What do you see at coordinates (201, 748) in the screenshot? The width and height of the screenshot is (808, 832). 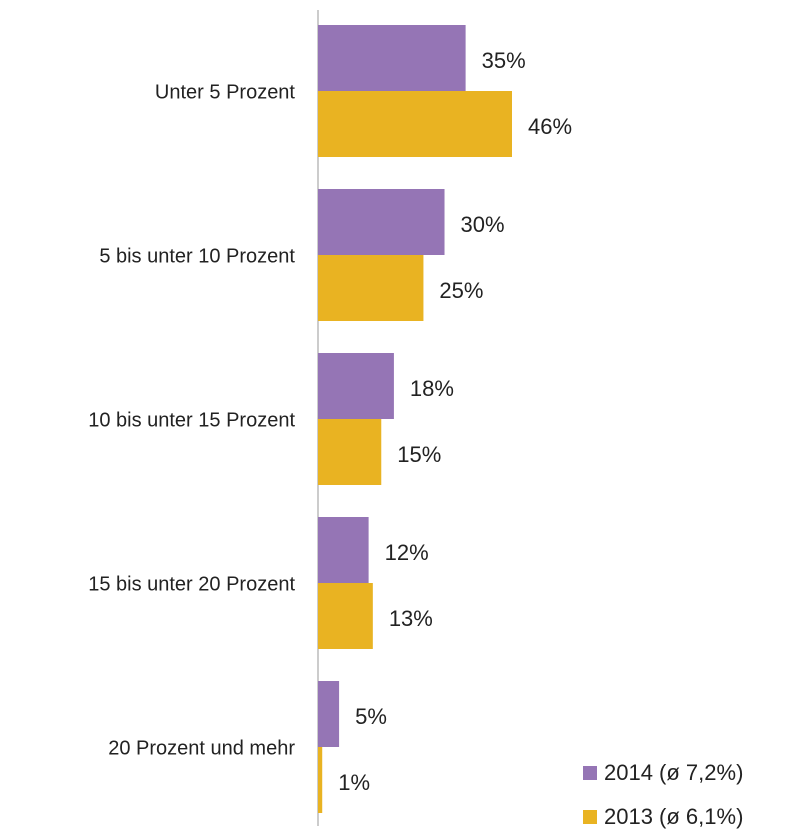 I see `category-label: 20 Prozent und mehr` at bounding box center [201, 748].